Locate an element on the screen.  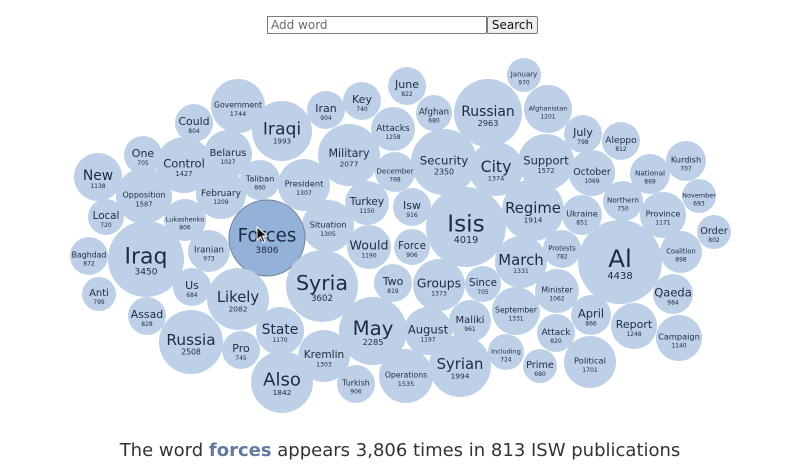
bubble-count-label: 693 is located at coordinates (699, 203).